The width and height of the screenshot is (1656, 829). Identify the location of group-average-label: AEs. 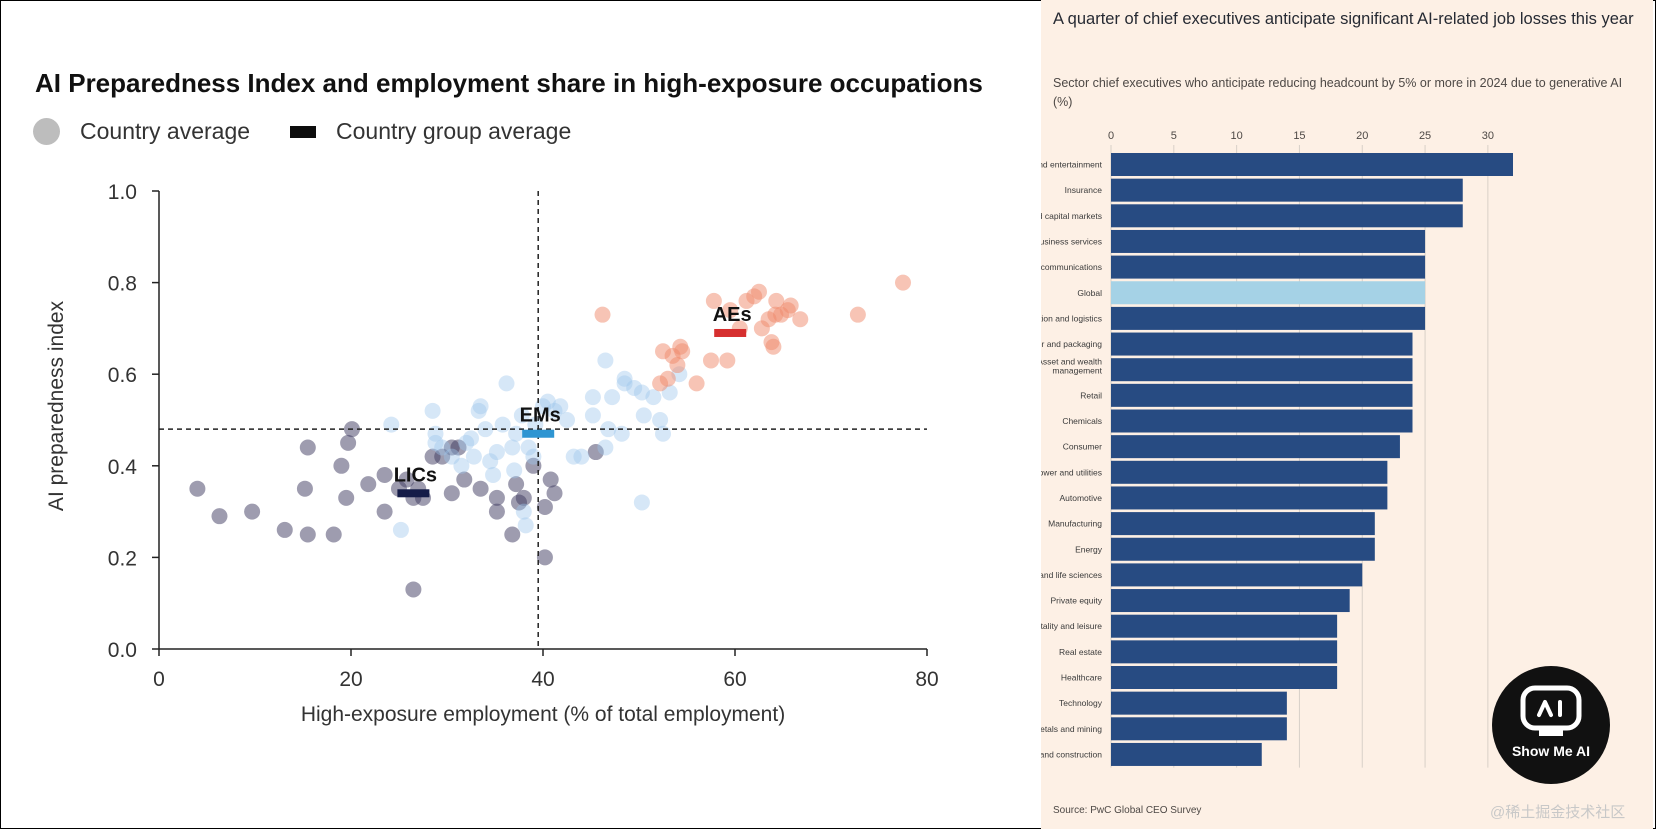
(732, 315).